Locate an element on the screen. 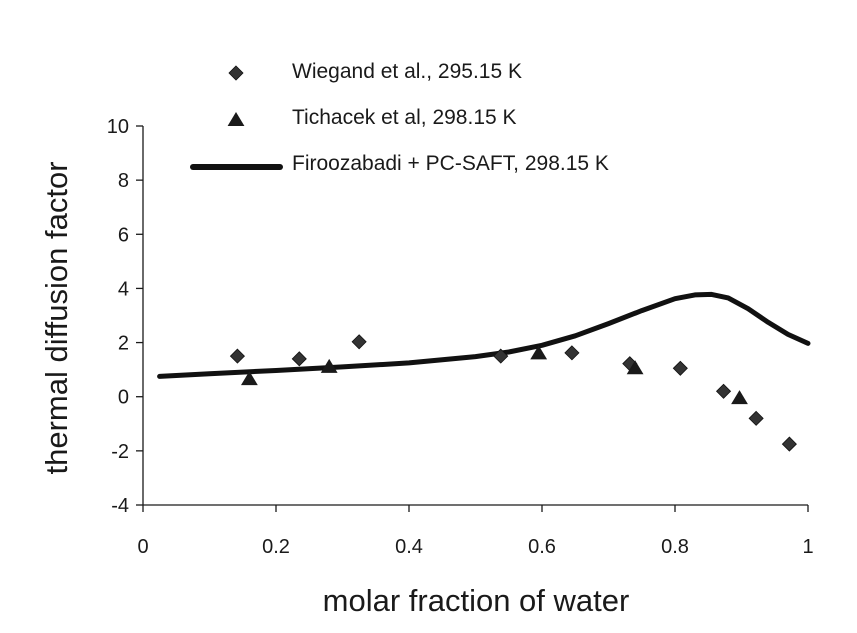 The width and height of the screenshot is (857, 633). x-tick-label: 0.2 is located at coordinates (276, 547).